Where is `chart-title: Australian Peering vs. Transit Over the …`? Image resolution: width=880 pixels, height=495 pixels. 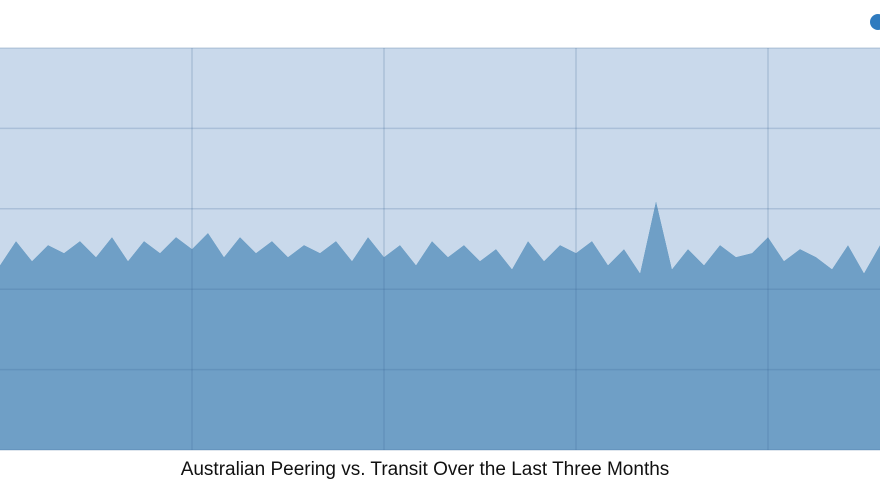
chart-title: Australian Peering vs. Transit Over the … is located at coordinates (425, 469).